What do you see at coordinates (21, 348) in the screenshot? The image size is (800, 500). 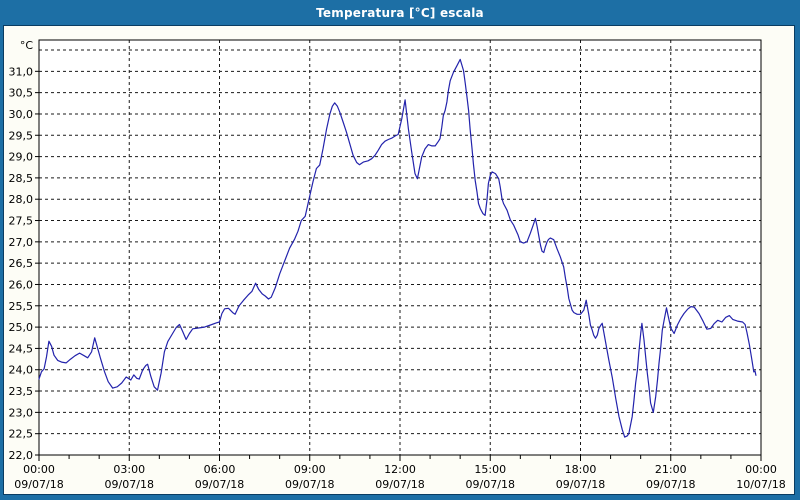 I see `y-tick-label: 24,5` at bounding box center [21, 348].